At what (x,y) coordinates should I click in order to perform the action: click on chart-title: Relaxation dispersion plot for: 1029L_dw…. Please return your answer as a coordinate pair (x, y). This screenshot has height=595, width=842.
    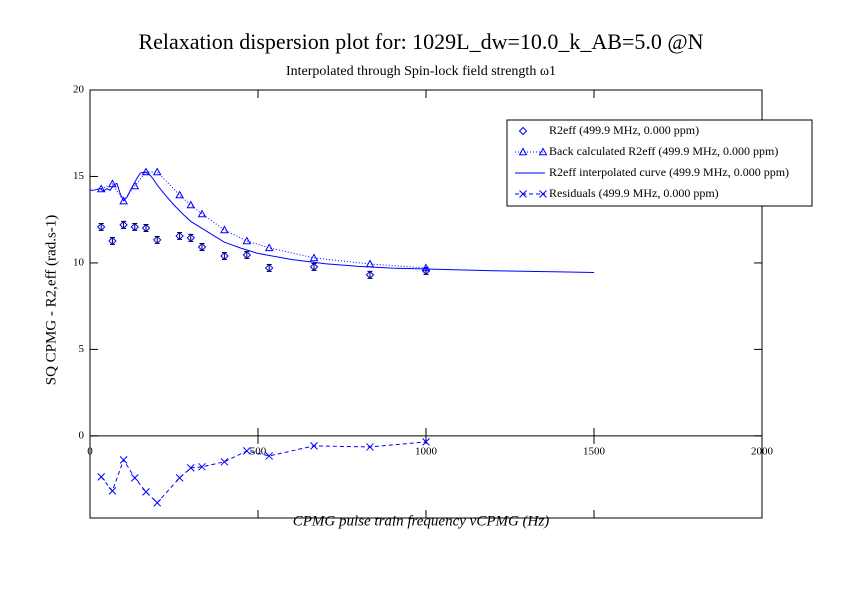
    Looking at the image, I should click on (420, 41).